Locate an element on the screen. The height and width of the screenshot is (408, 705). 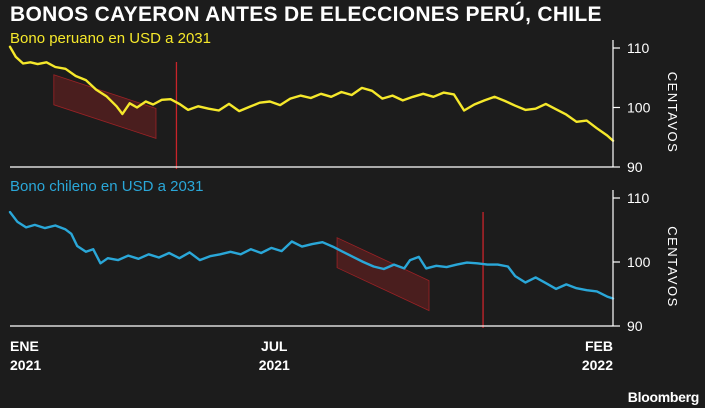
chile-ytick-label: 90 is located at coordinates (635, 326).